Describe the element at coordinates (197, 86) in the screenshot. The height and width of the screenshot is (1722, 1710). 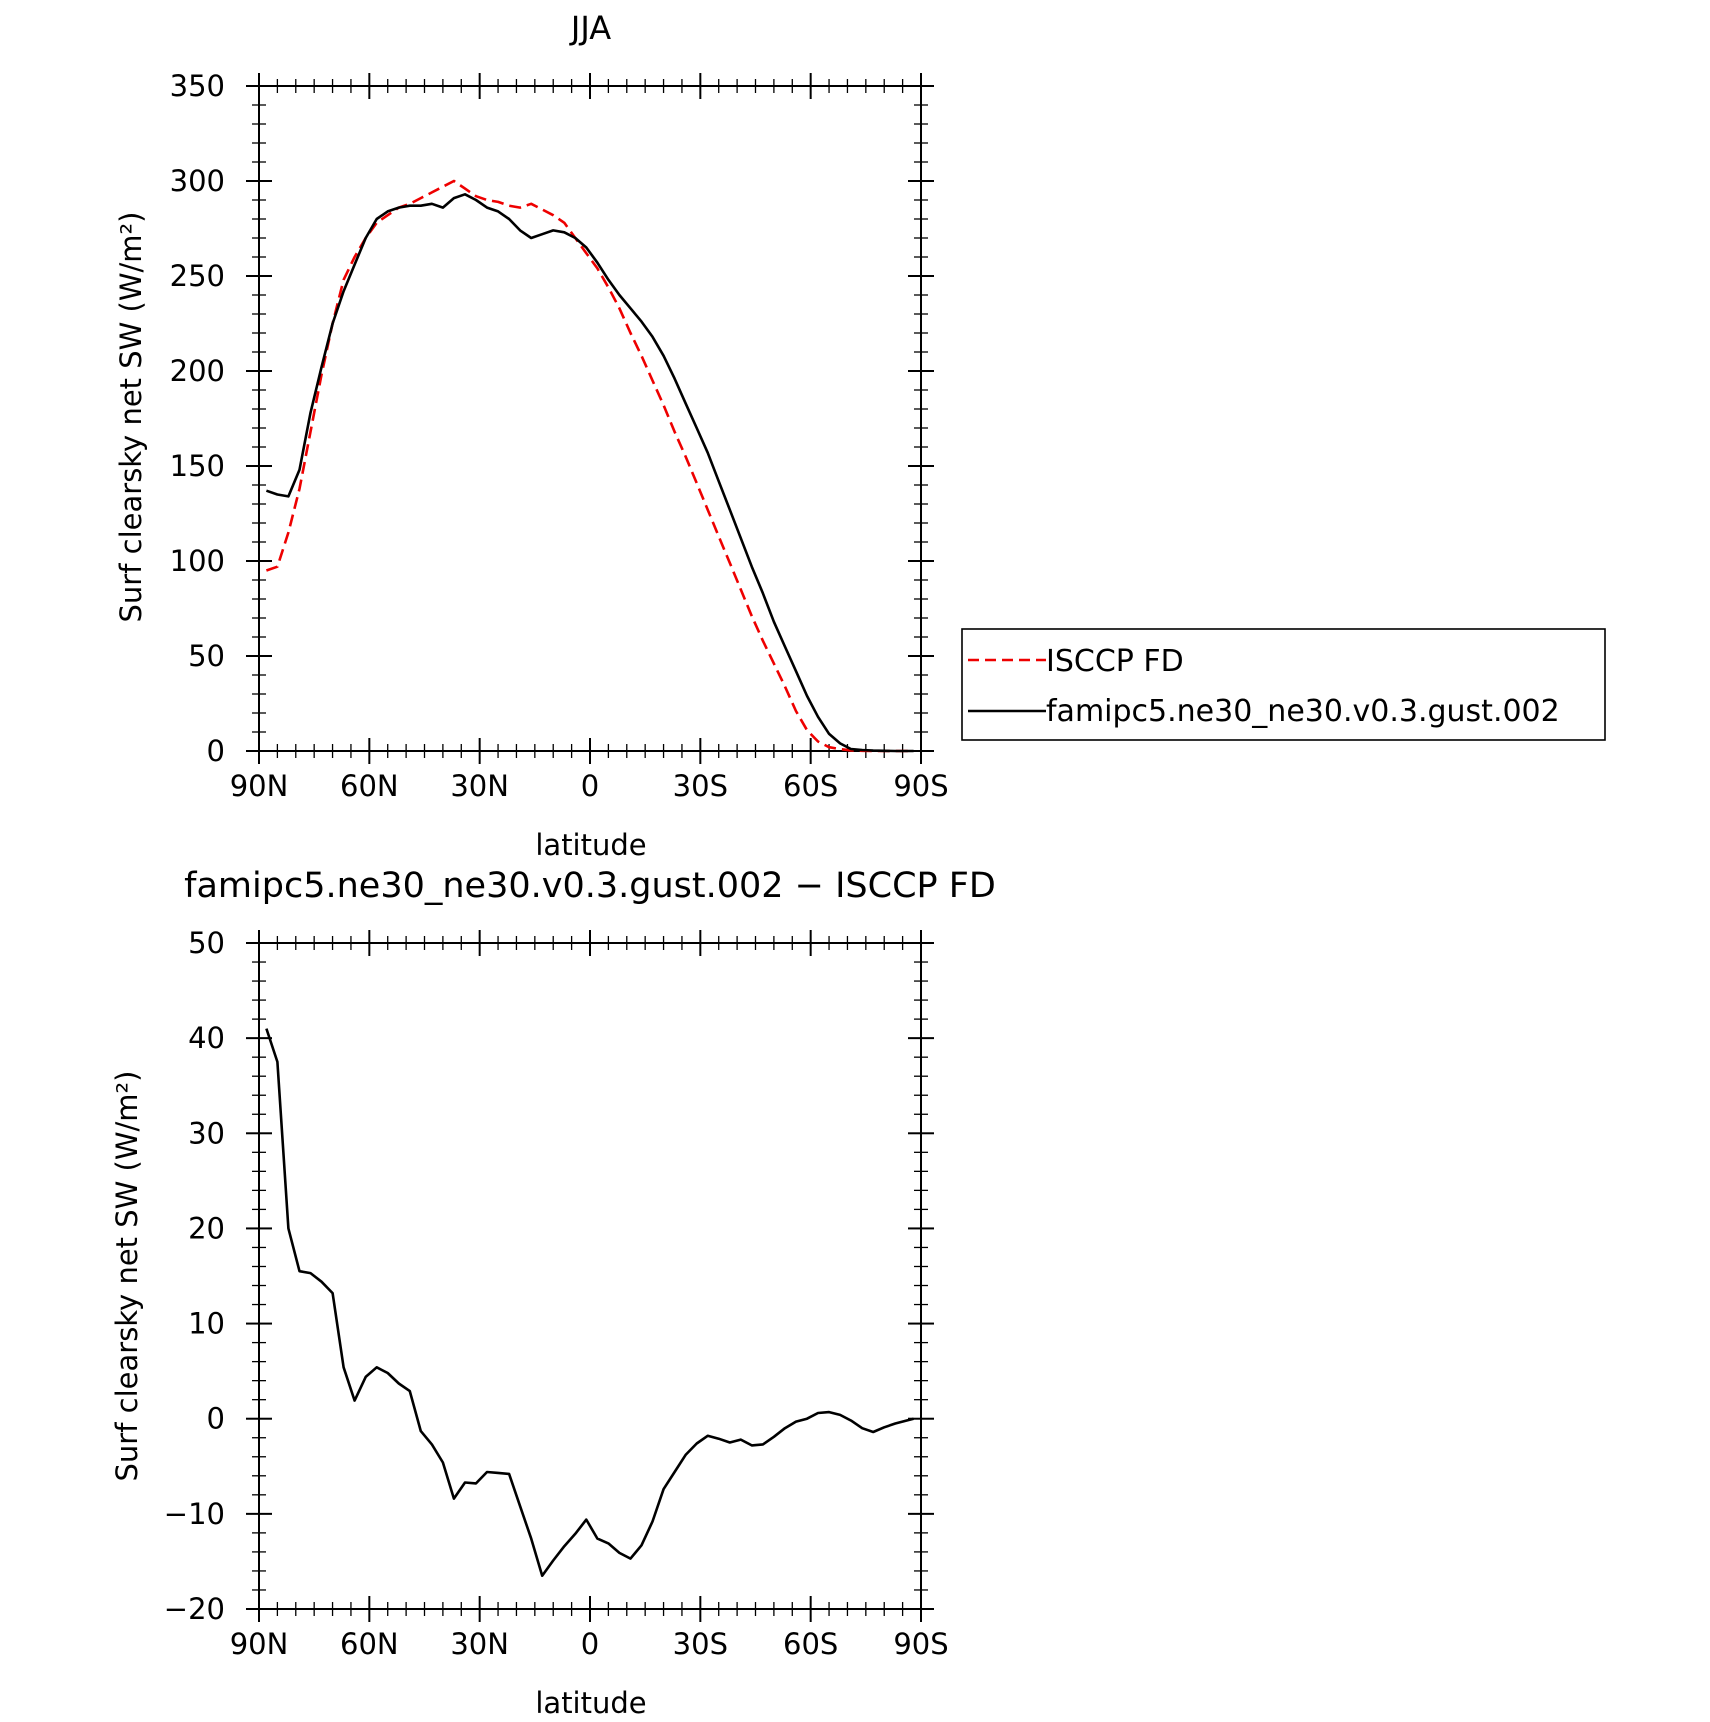
I see `top-y-tick-label: 350` at that location.